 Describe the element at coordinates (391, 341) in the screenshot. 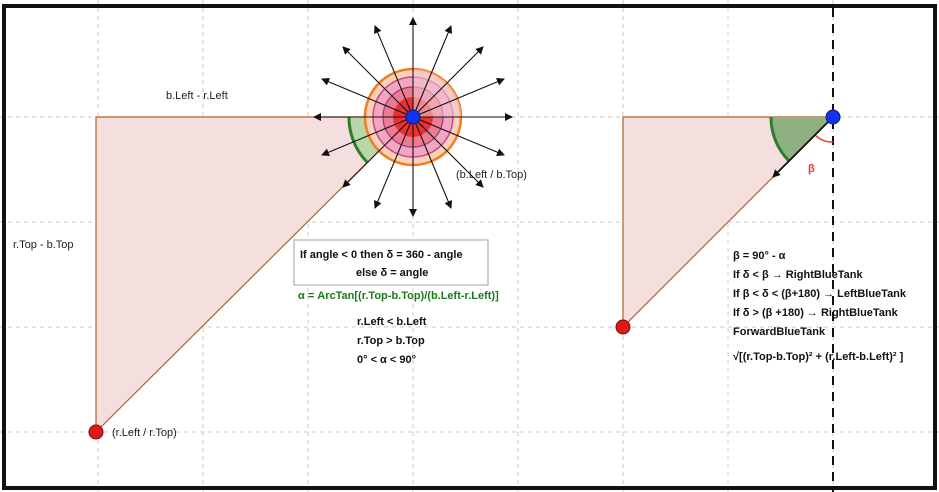

I see `condition-2: r.Top > b.Top` at that location.